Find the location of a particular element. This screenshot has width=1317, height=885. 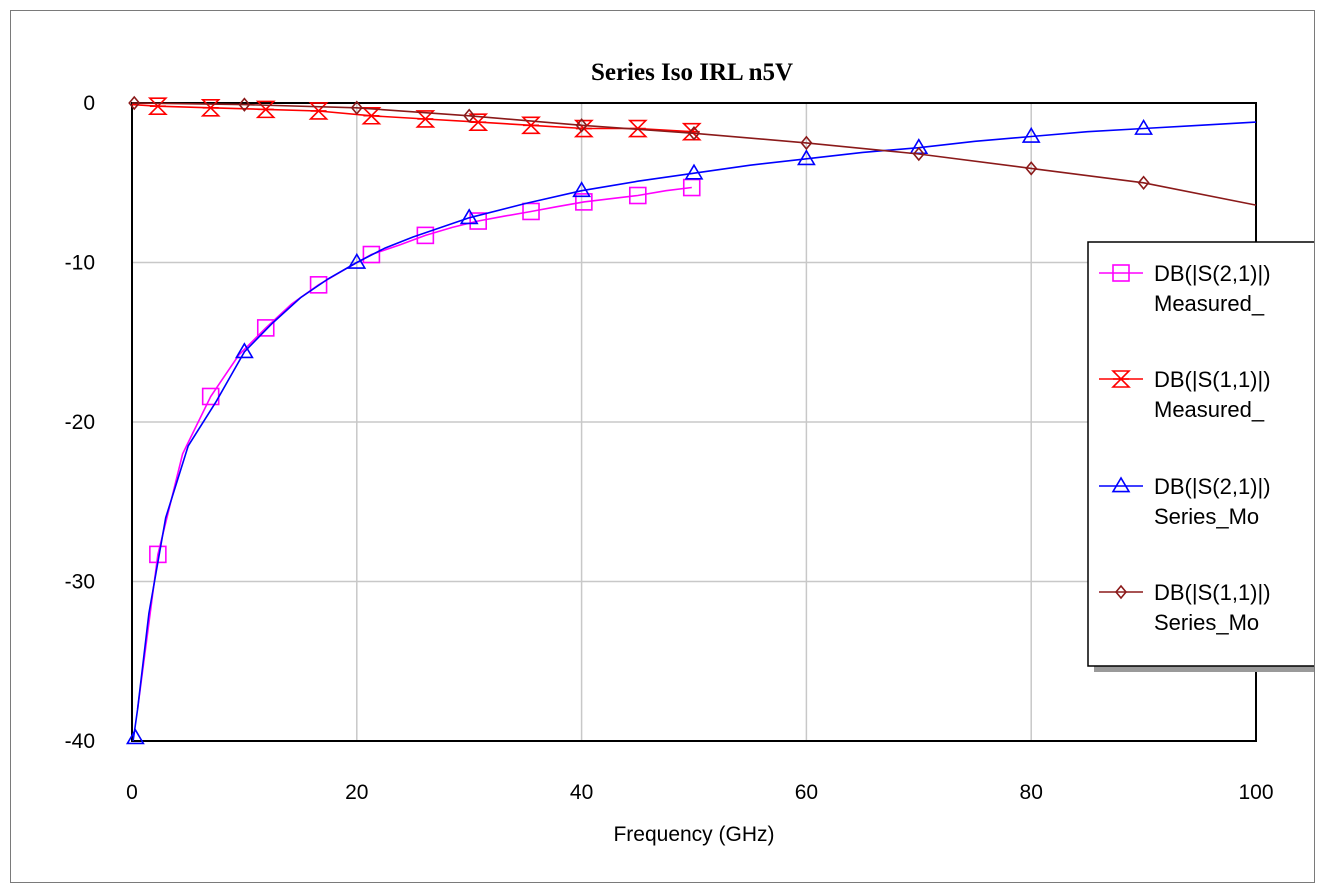

x-tick-label: 60 is located at coordinates (806, 792).